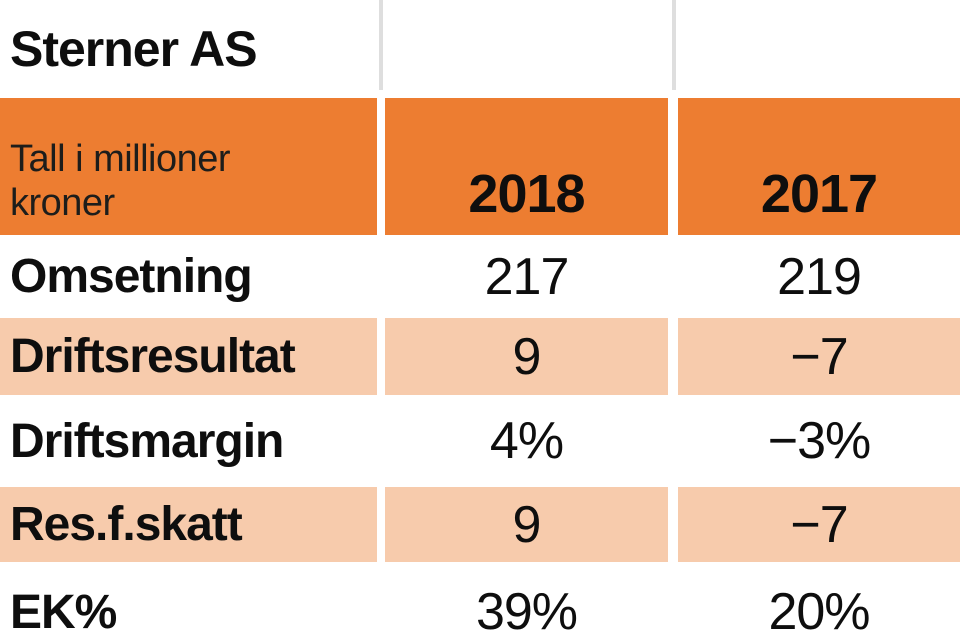 Image resolution: width=960 pixels, height=644 pixels. I want to click on row-label: Driftsmargin, so click(147, 441).